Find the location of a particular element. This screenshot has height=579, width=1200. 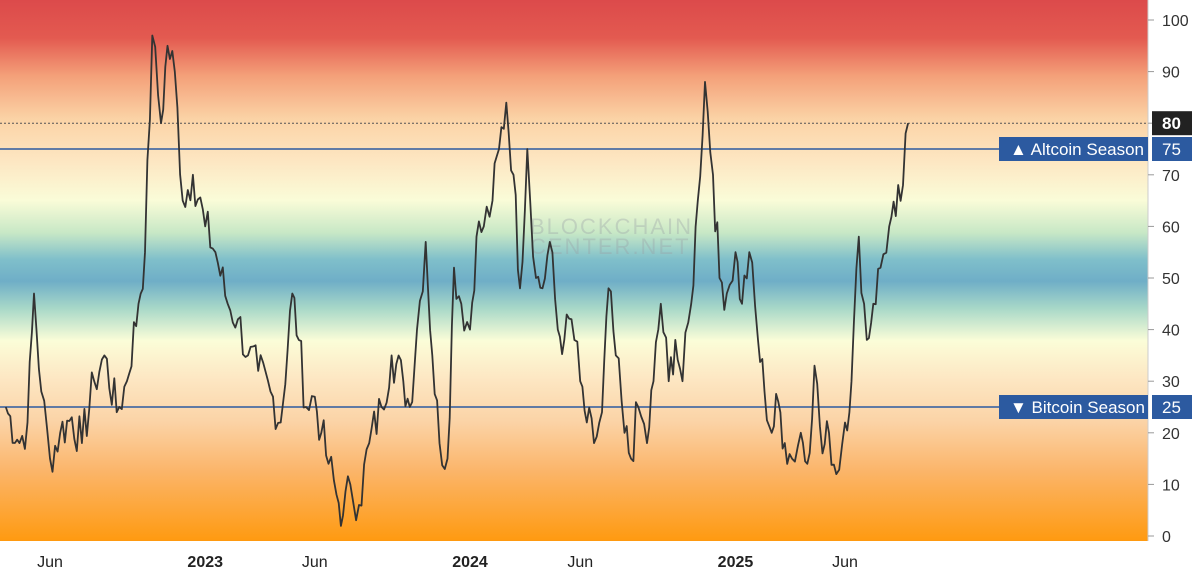

y-axis-panel is located at coordinates (1174, 289).